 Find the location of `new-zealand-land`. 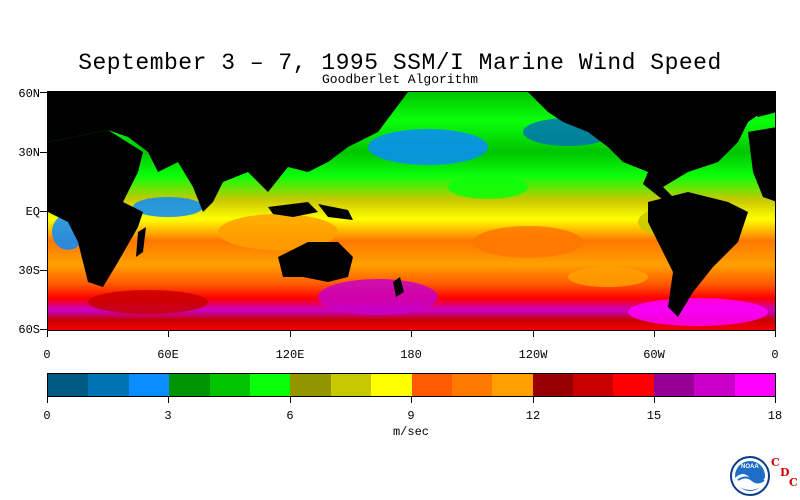

new-zealand-land is located at coordinates (398, 287).